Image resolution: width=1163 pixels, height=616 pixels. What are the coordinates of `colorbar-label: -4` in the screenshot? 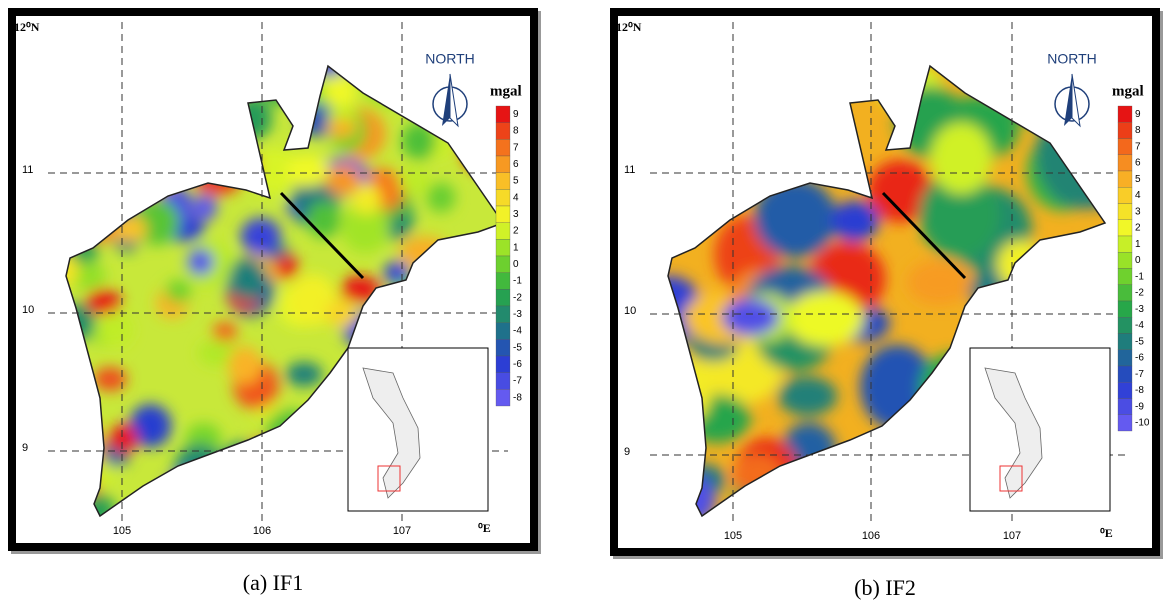 It's located at (517, 331).